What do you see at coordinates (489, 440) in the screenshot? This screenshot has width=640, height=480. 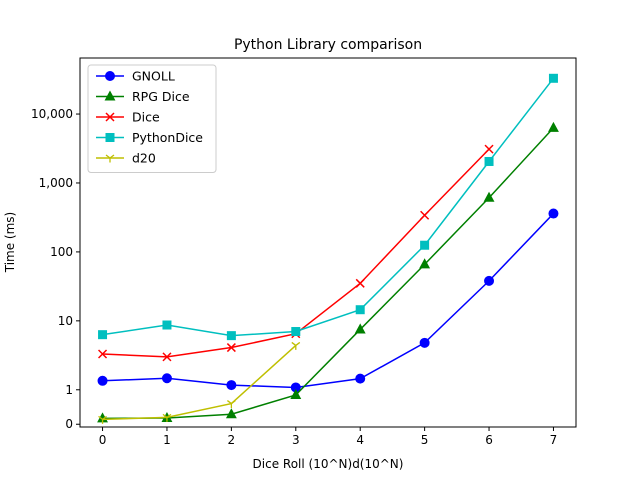 I see `x-tick-label: 6` at bounding box center [489, 440].